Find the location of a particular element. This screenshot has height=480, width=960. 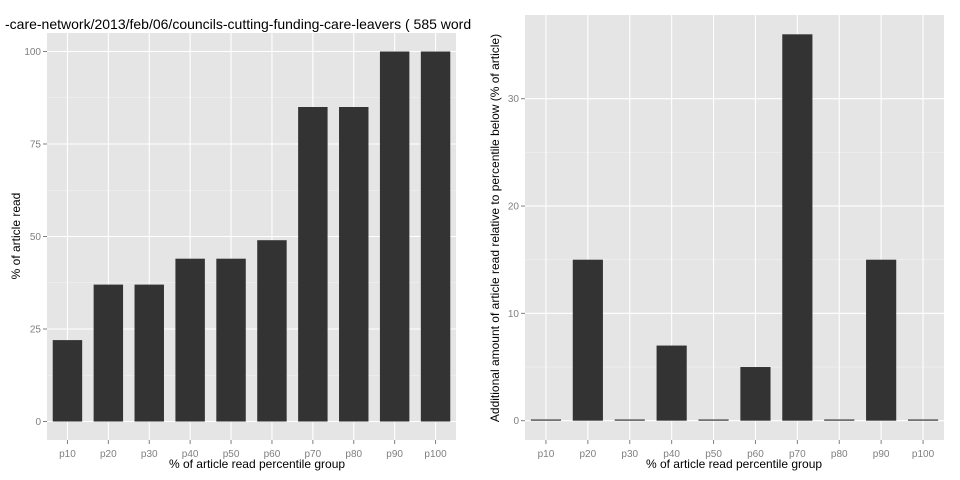

y-axis-ticks: 0 10 20 30 is located at coordinates (516, 260).